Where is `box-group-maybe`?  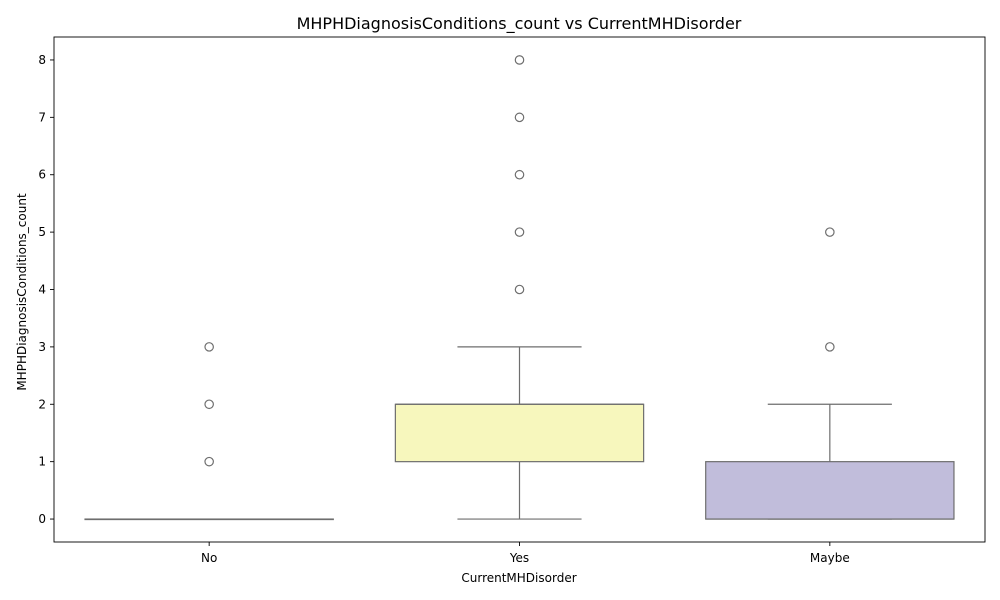 box-group-maybe is located at coordinates (830, 373).